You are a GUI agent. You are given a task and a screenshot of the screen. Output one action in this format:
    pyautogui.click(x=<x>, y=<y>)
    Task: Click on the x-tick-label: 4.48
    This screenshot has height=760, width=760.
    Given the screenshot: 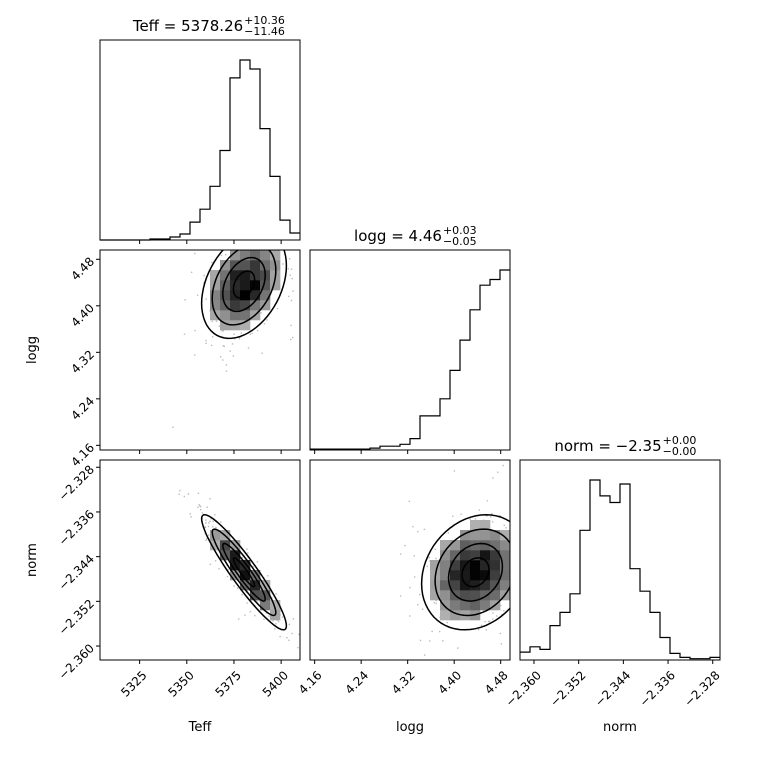 What is the action you would take?
    pyautogui.click(x=496, y=682)
    